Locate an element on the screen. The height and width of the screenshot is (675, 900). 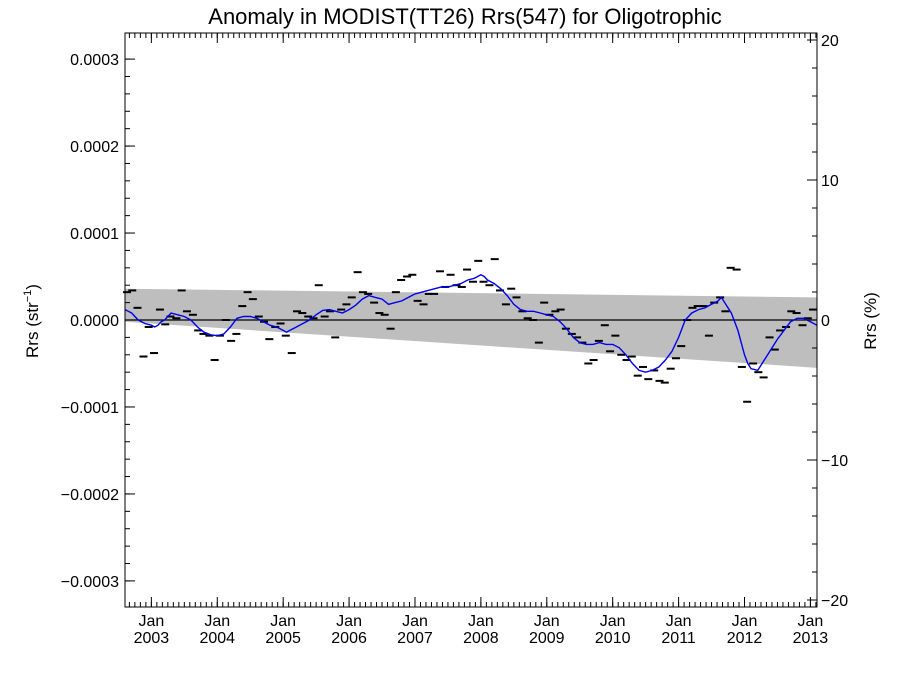
x-tick-year-label: 2011 is located at coordinates (678, 638).